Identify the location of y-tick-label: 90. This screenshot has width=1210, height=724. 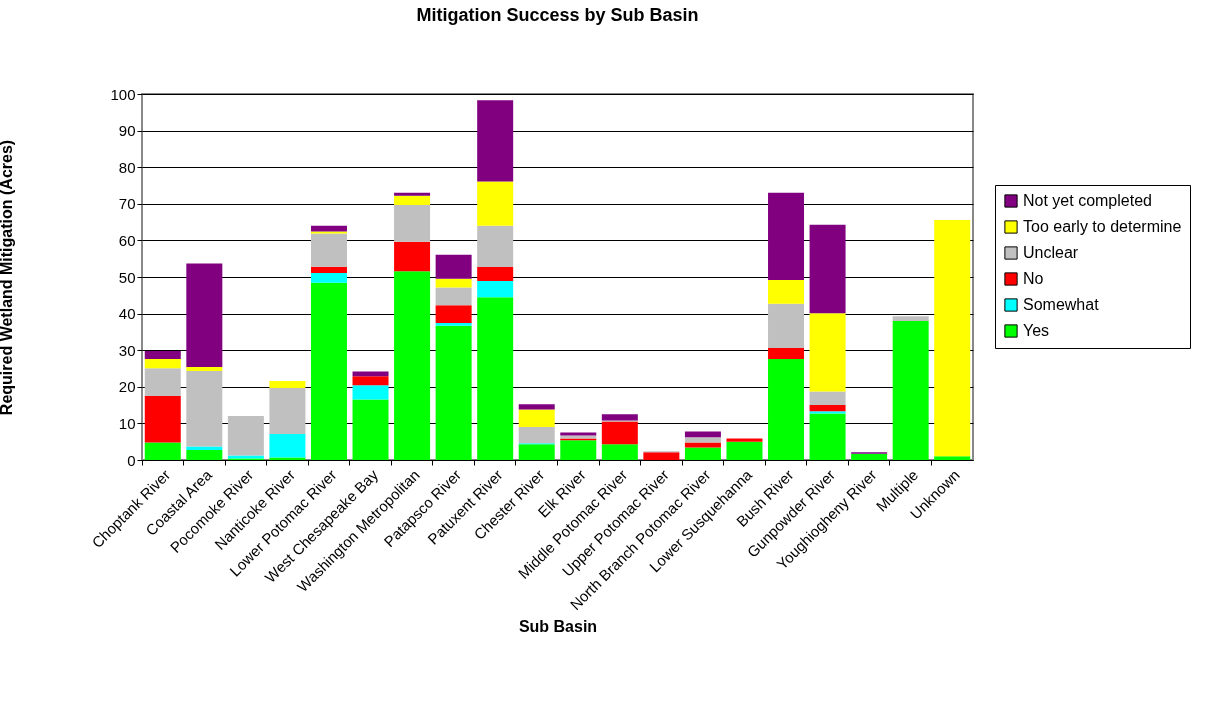
(127, 131).